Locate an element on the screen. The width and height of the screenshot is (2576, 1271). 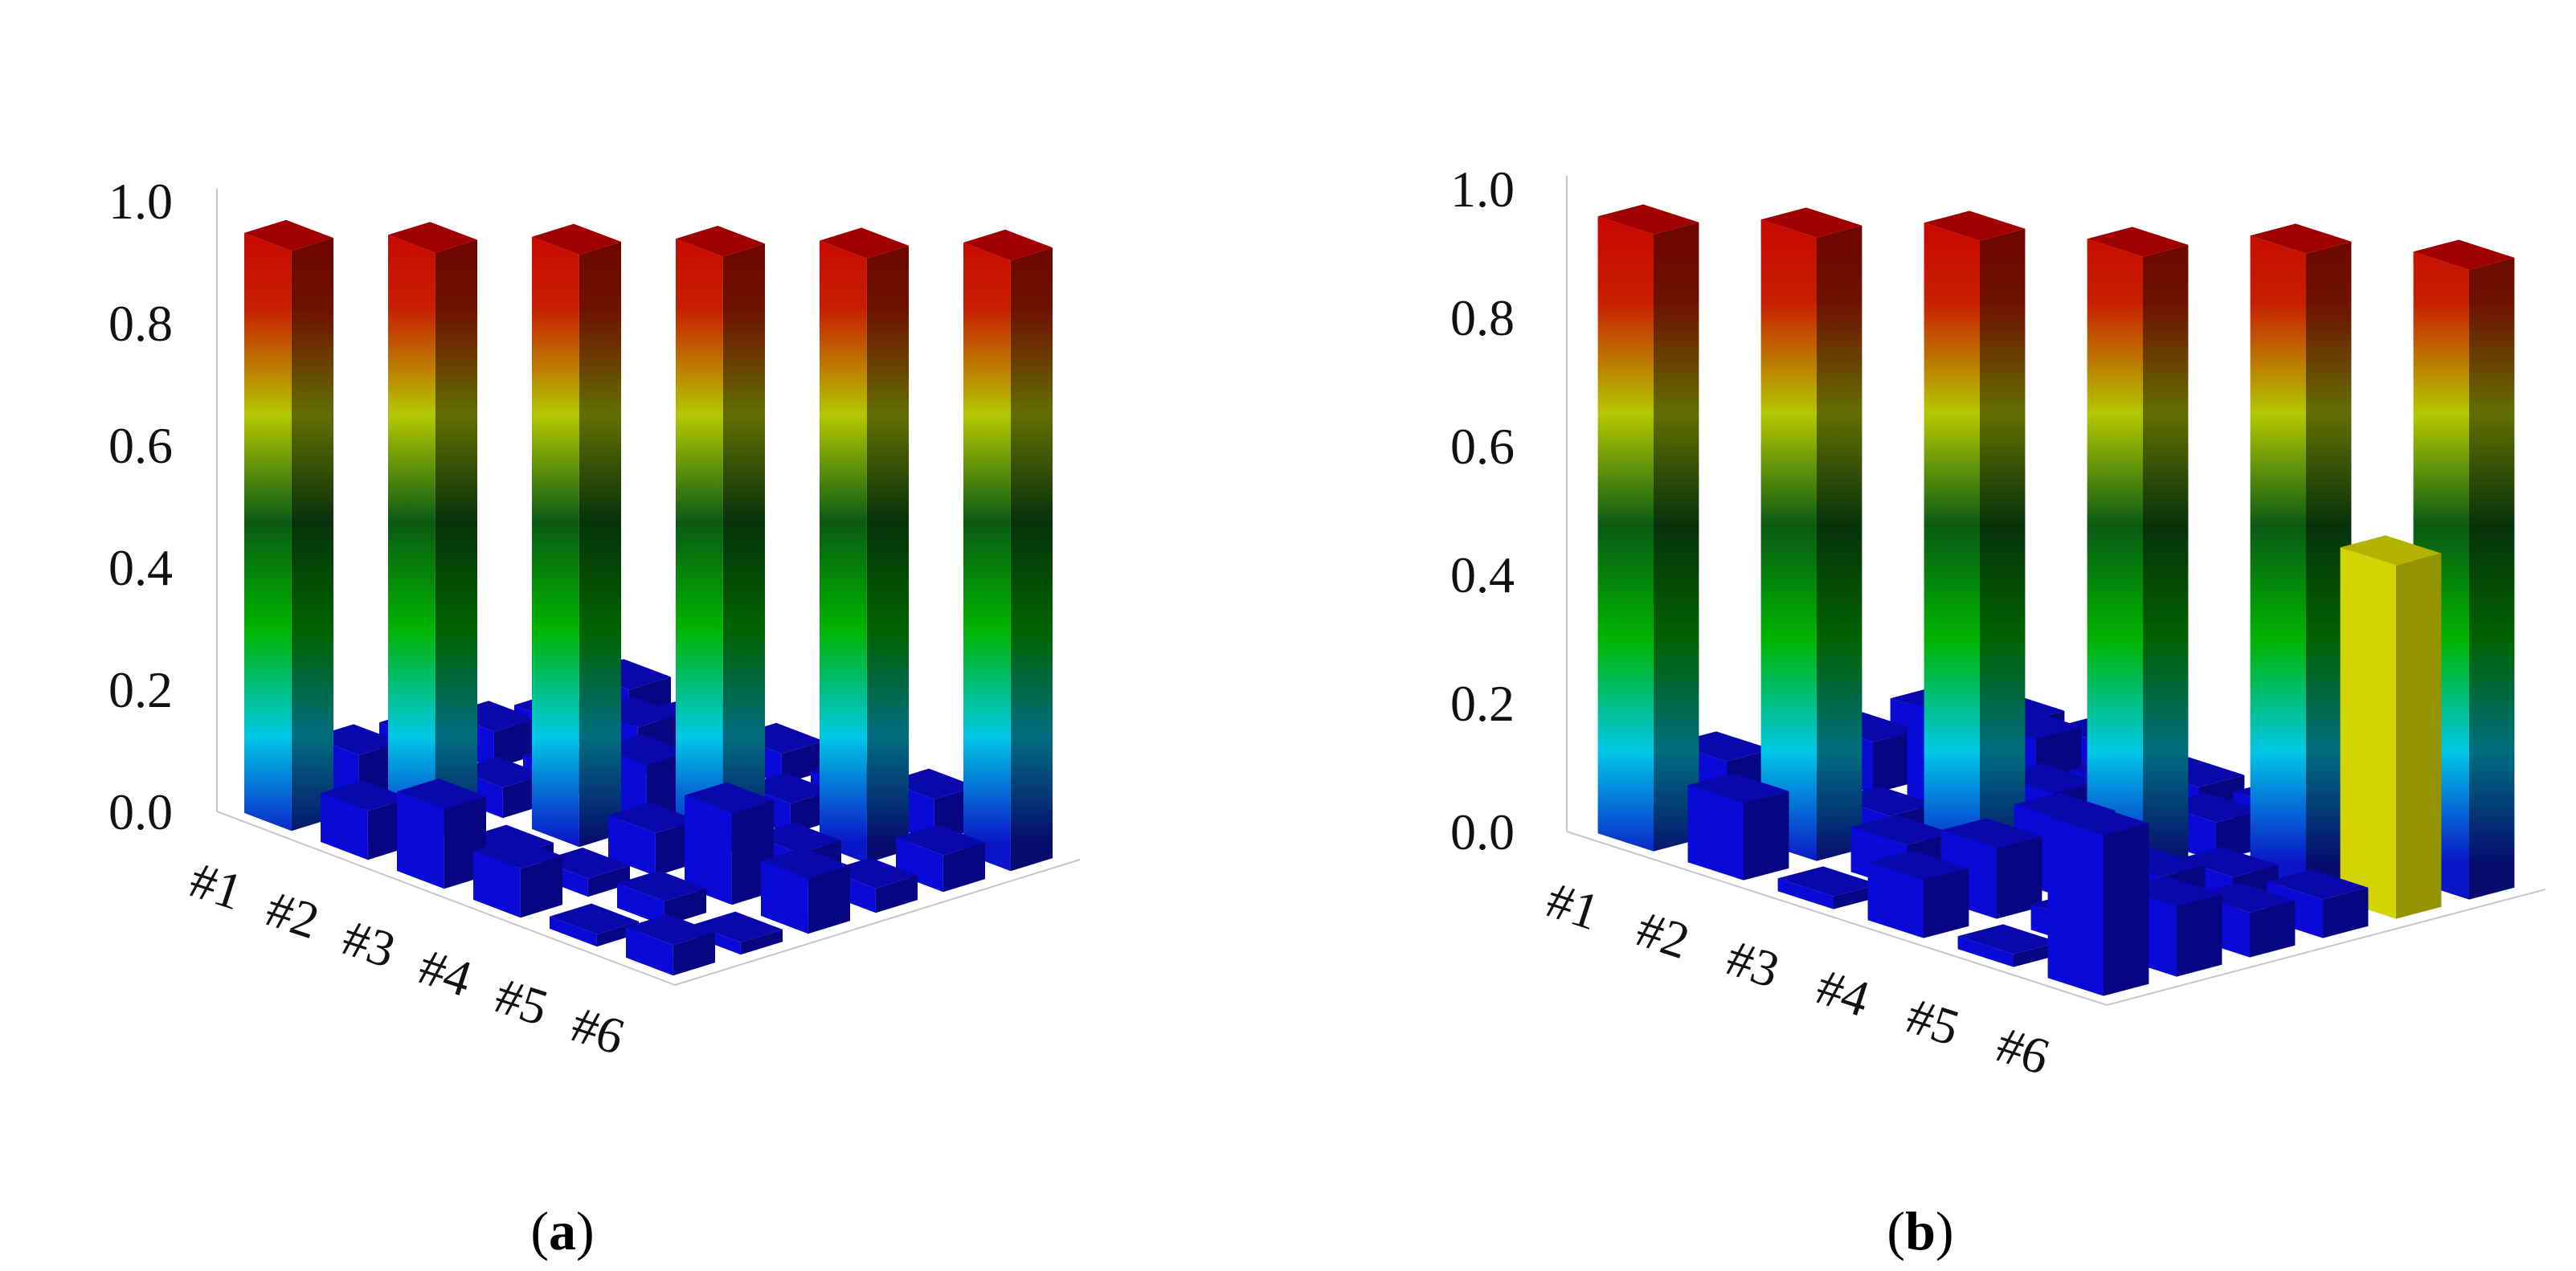
highlight-bar is located at coordinates (2391, 727).